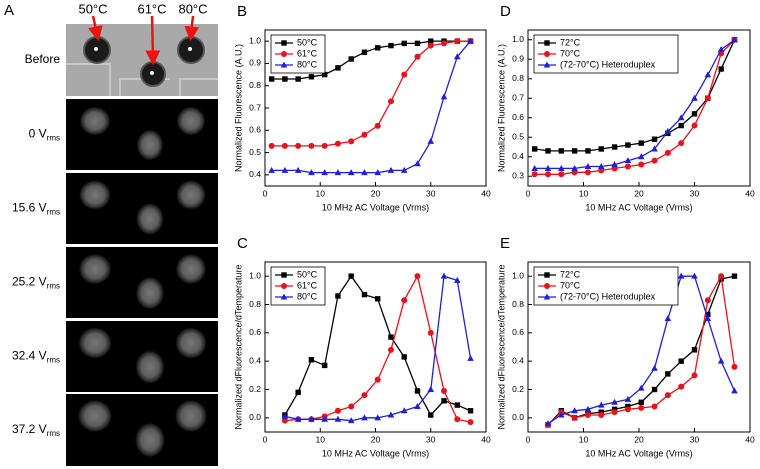  What do you see at coordinates (36, 357) in the screenshot?
I see `row-label: 32.4 Vrms` at bounding box center [36, 357].